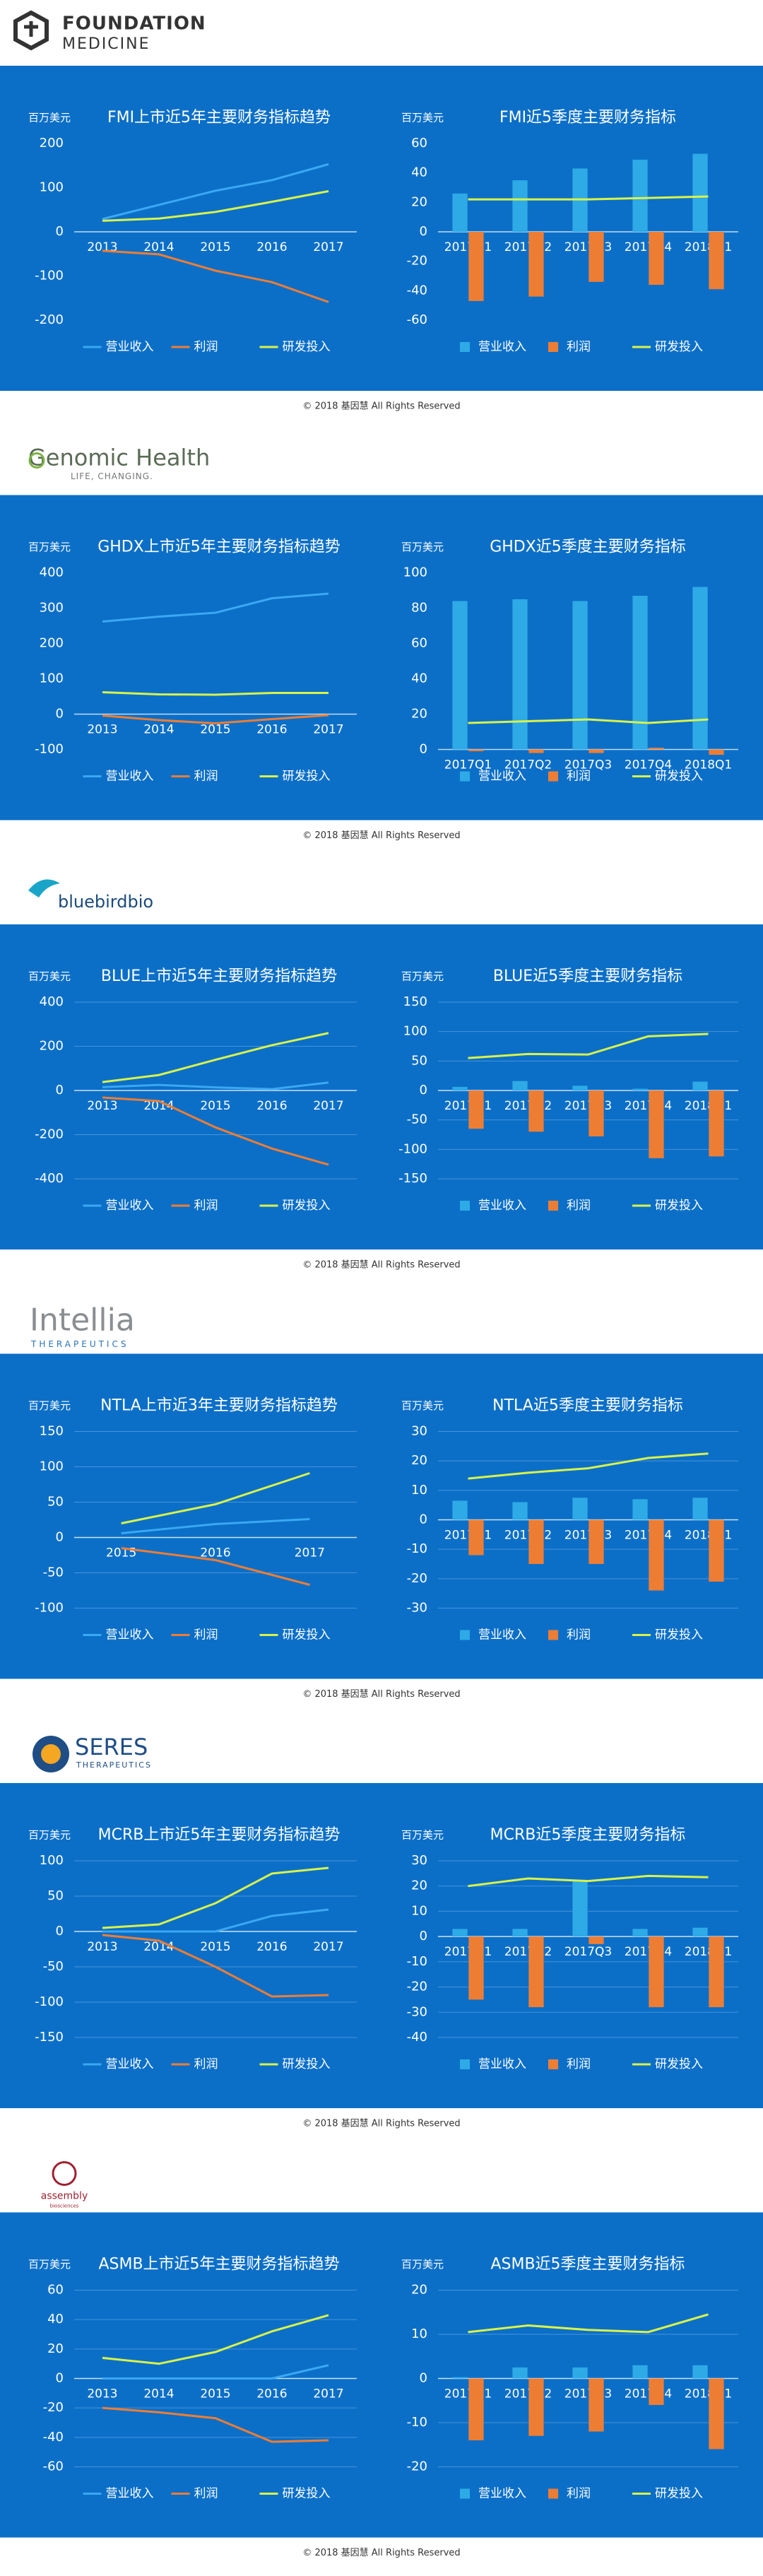 This screenshot has height=2576, width=763. I want to click on logo-subtext: LIFE, CHANGING., so click(112, 476).